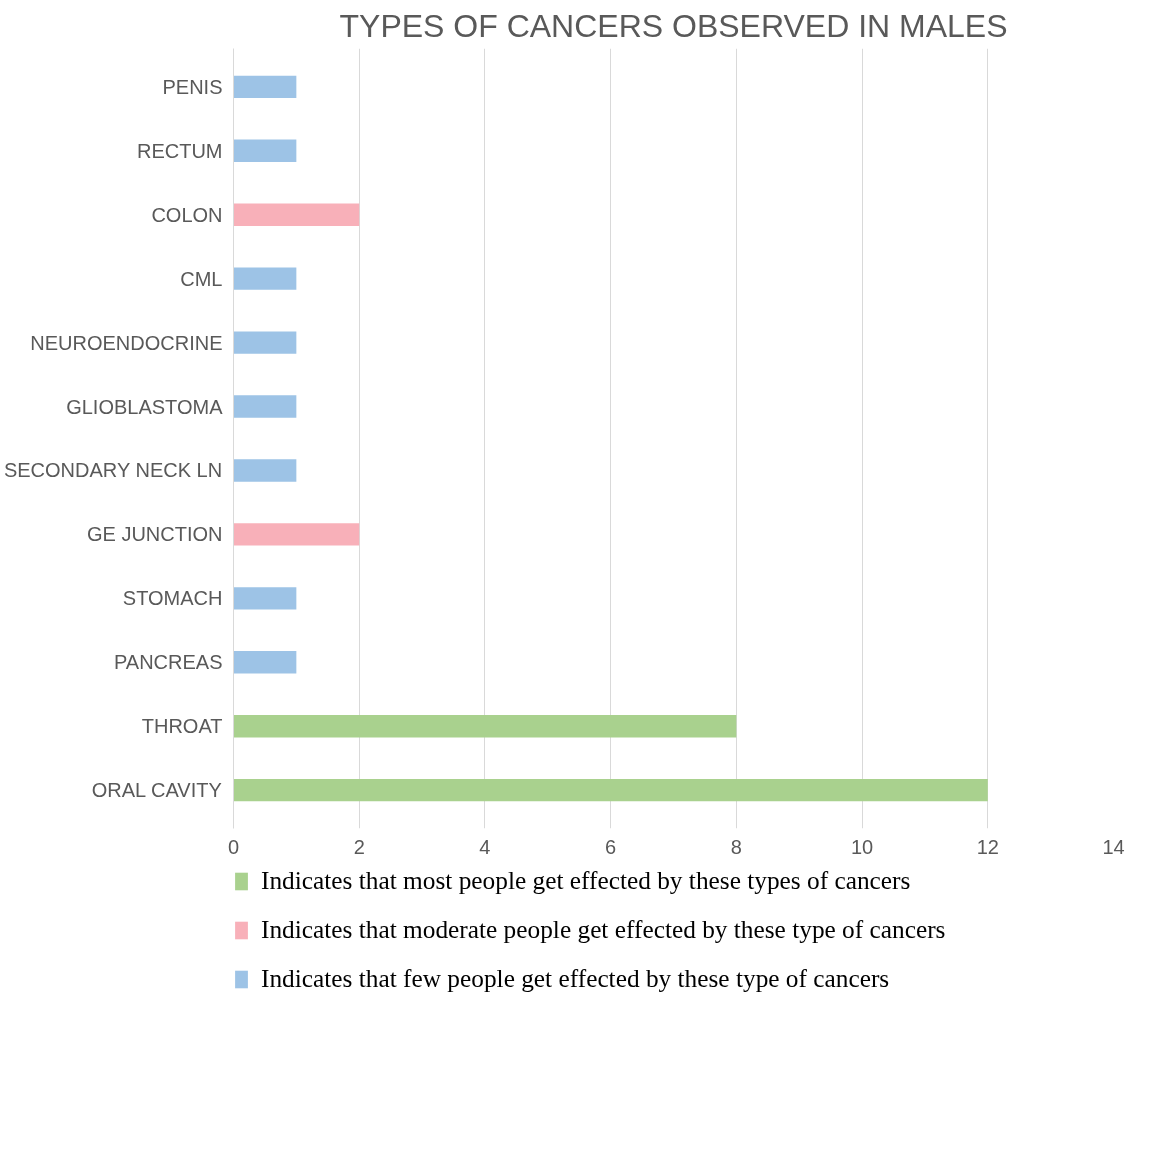 This screenshot has height=1173, width=1176. Describe the element at coordinates (154, 534) in the screenshot. I see `y-tick-label: GE JUNCTION` at that location.